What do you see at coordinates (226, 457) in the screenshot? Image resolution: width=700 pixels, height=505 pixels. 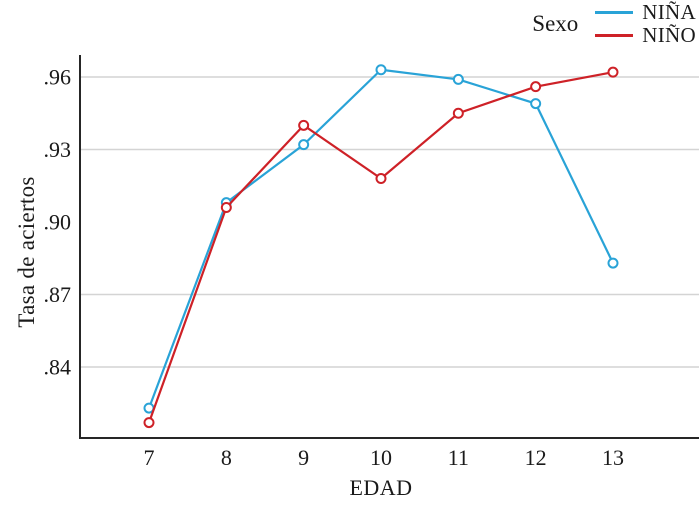 I see `x-tick-label: 8` at bounding box center [226, 457].